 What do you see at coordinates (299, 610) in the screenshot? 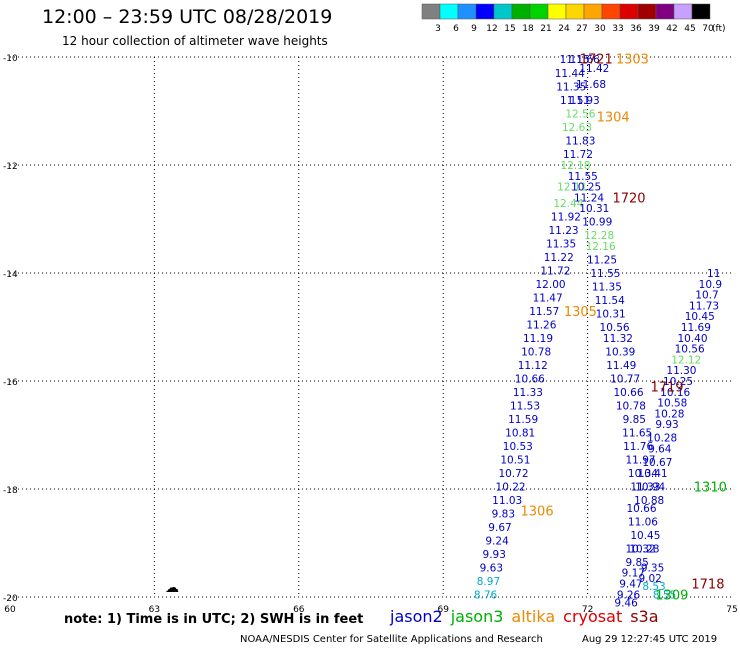
I see `lon-tick-label: 66` at bounding box center [299, 610].